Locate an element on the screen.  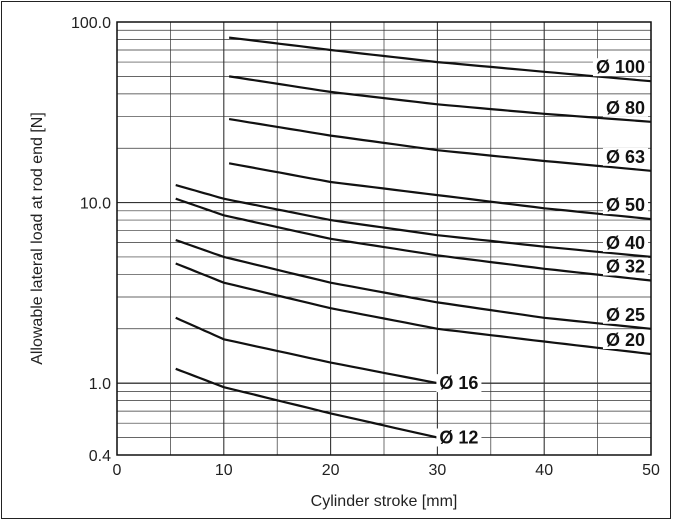
x-tick-label: 30 is located at coordinates (438, 470).